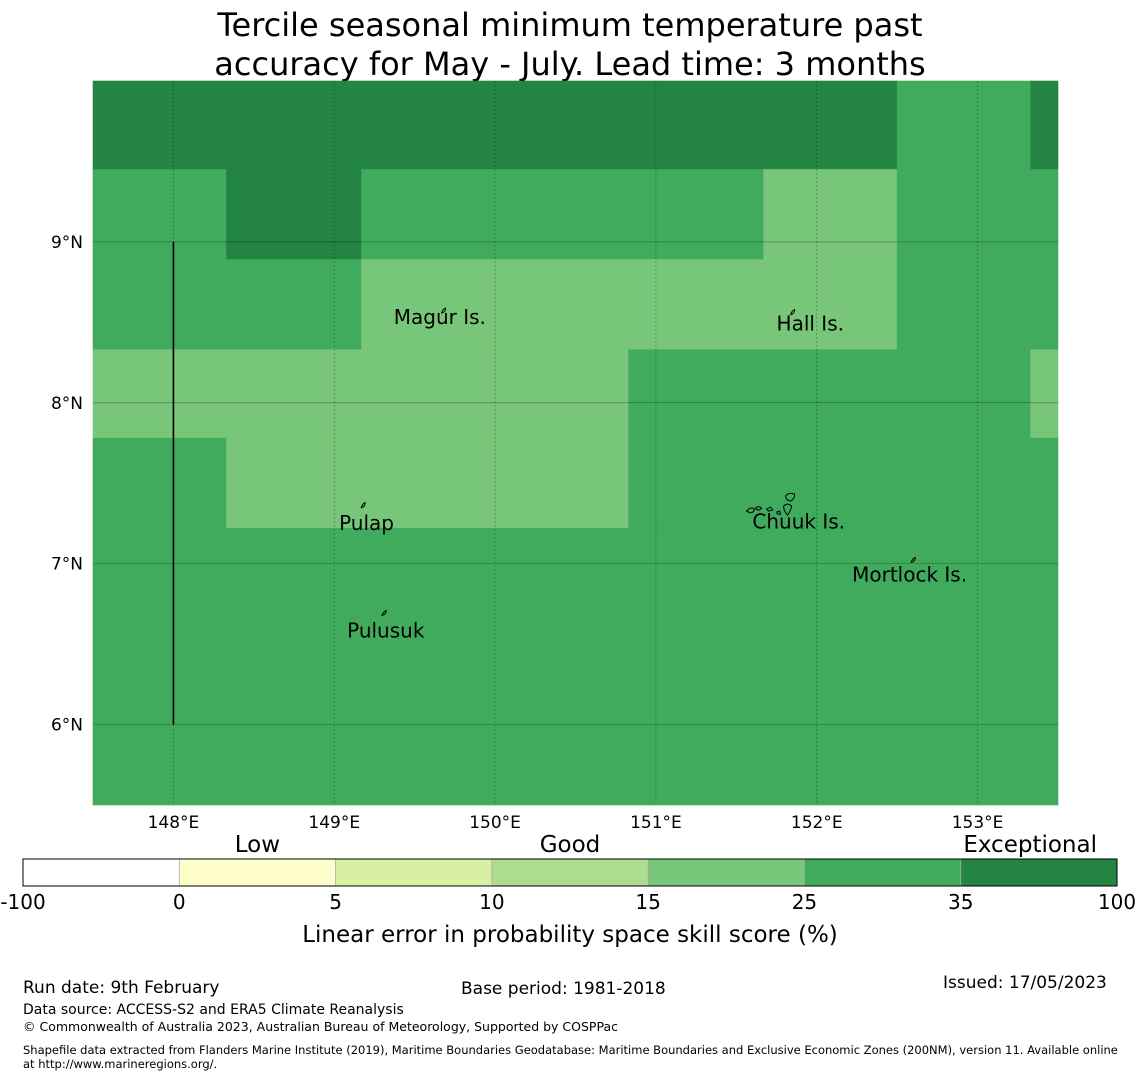 Image resolution: width=1140 pixels, height=1080 pixels. Describe the element at coordinates (656, 823) in the screenshot. I see `lon-tick-label: 151°E` at that location.